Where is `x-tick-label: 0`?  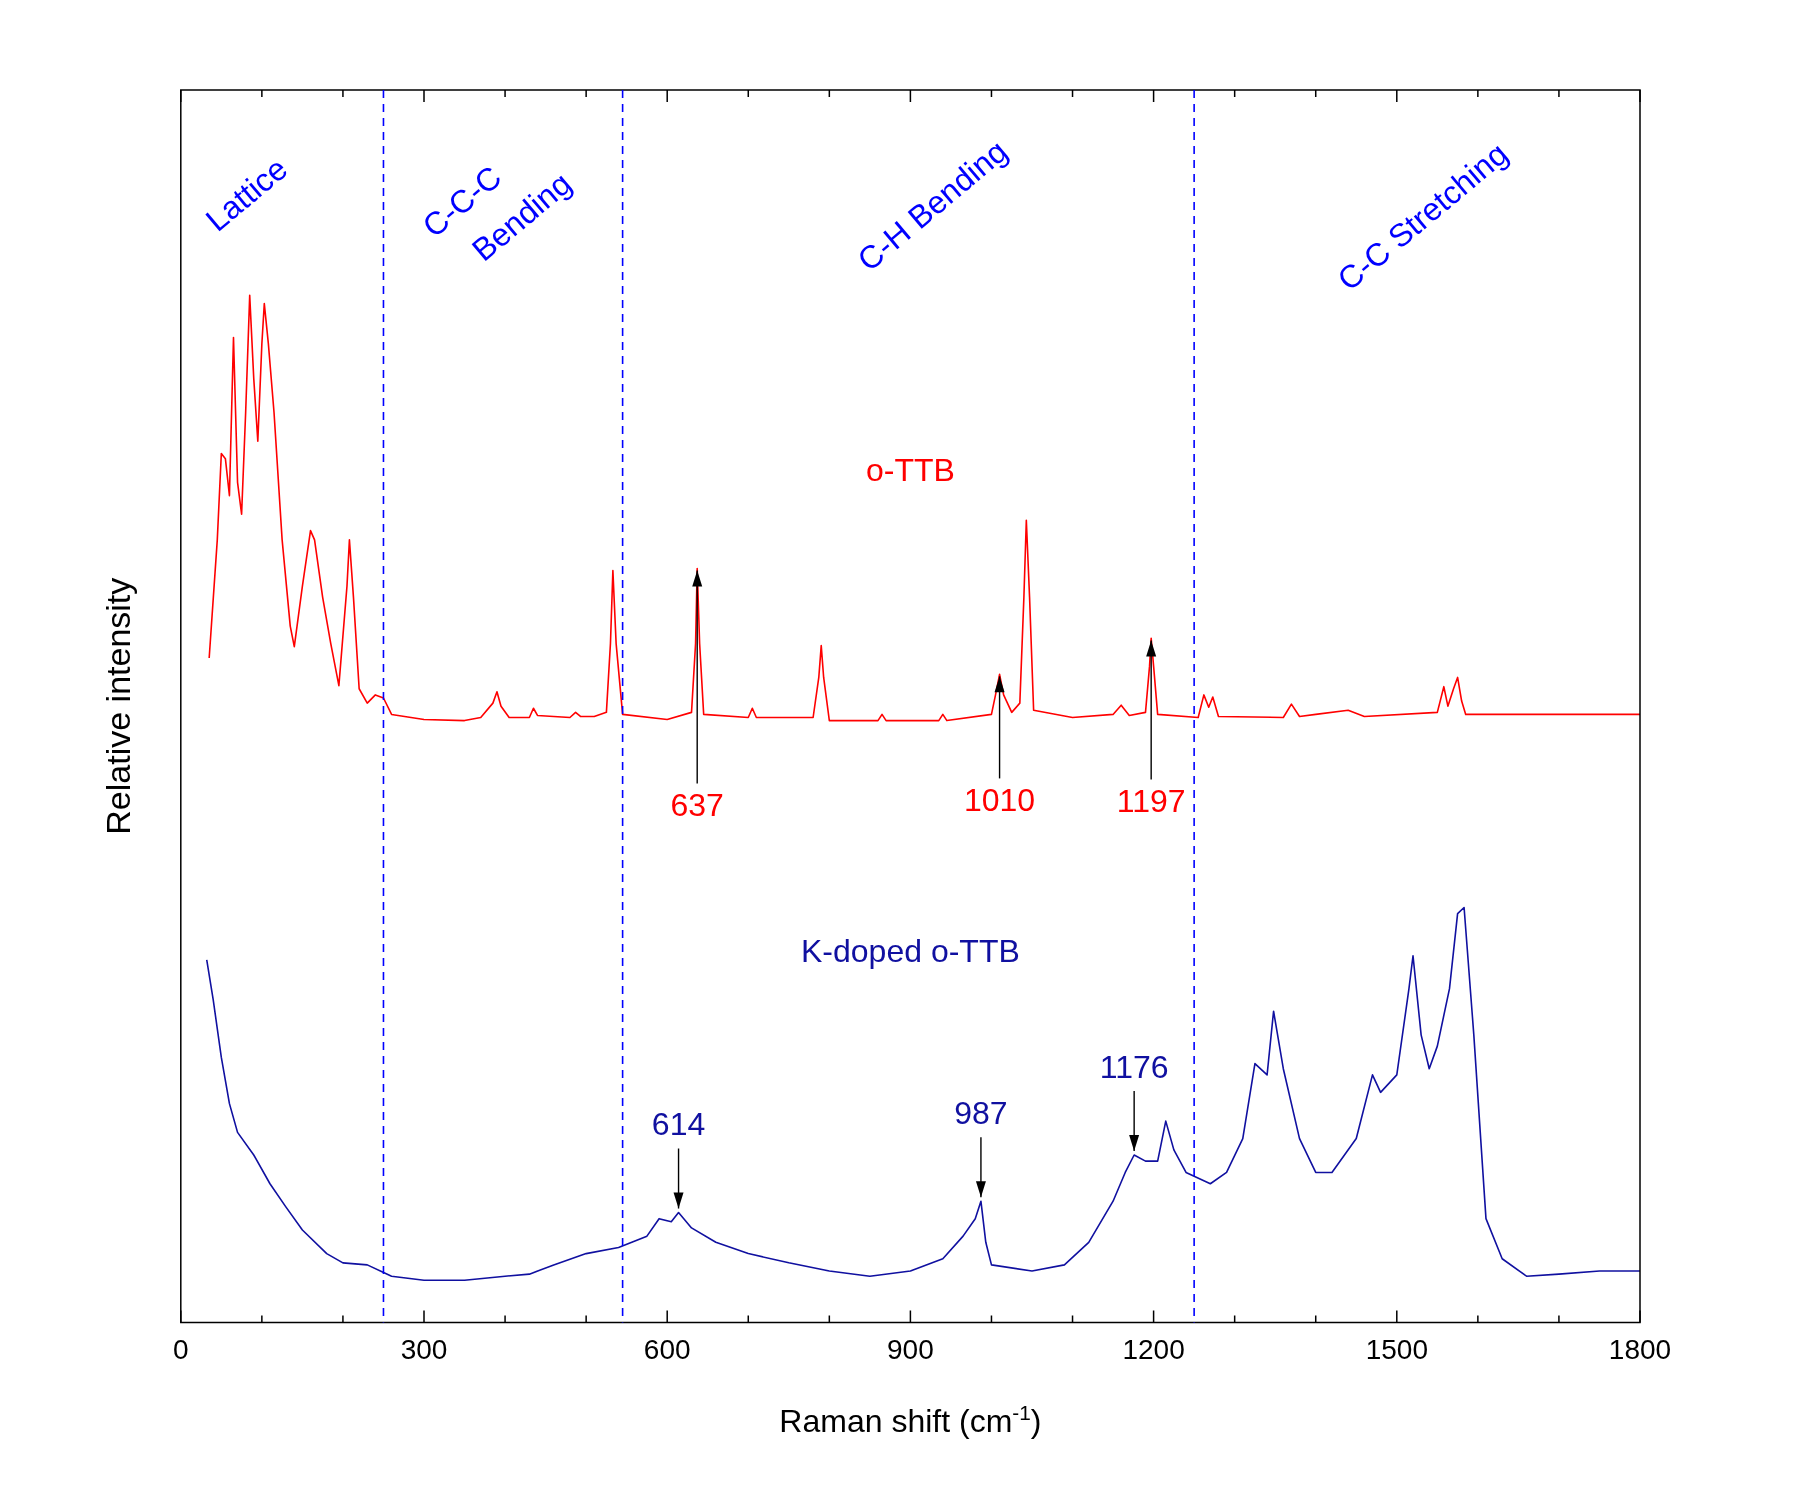 x-tick-label: 0 is located at coordinates (181, 1349).